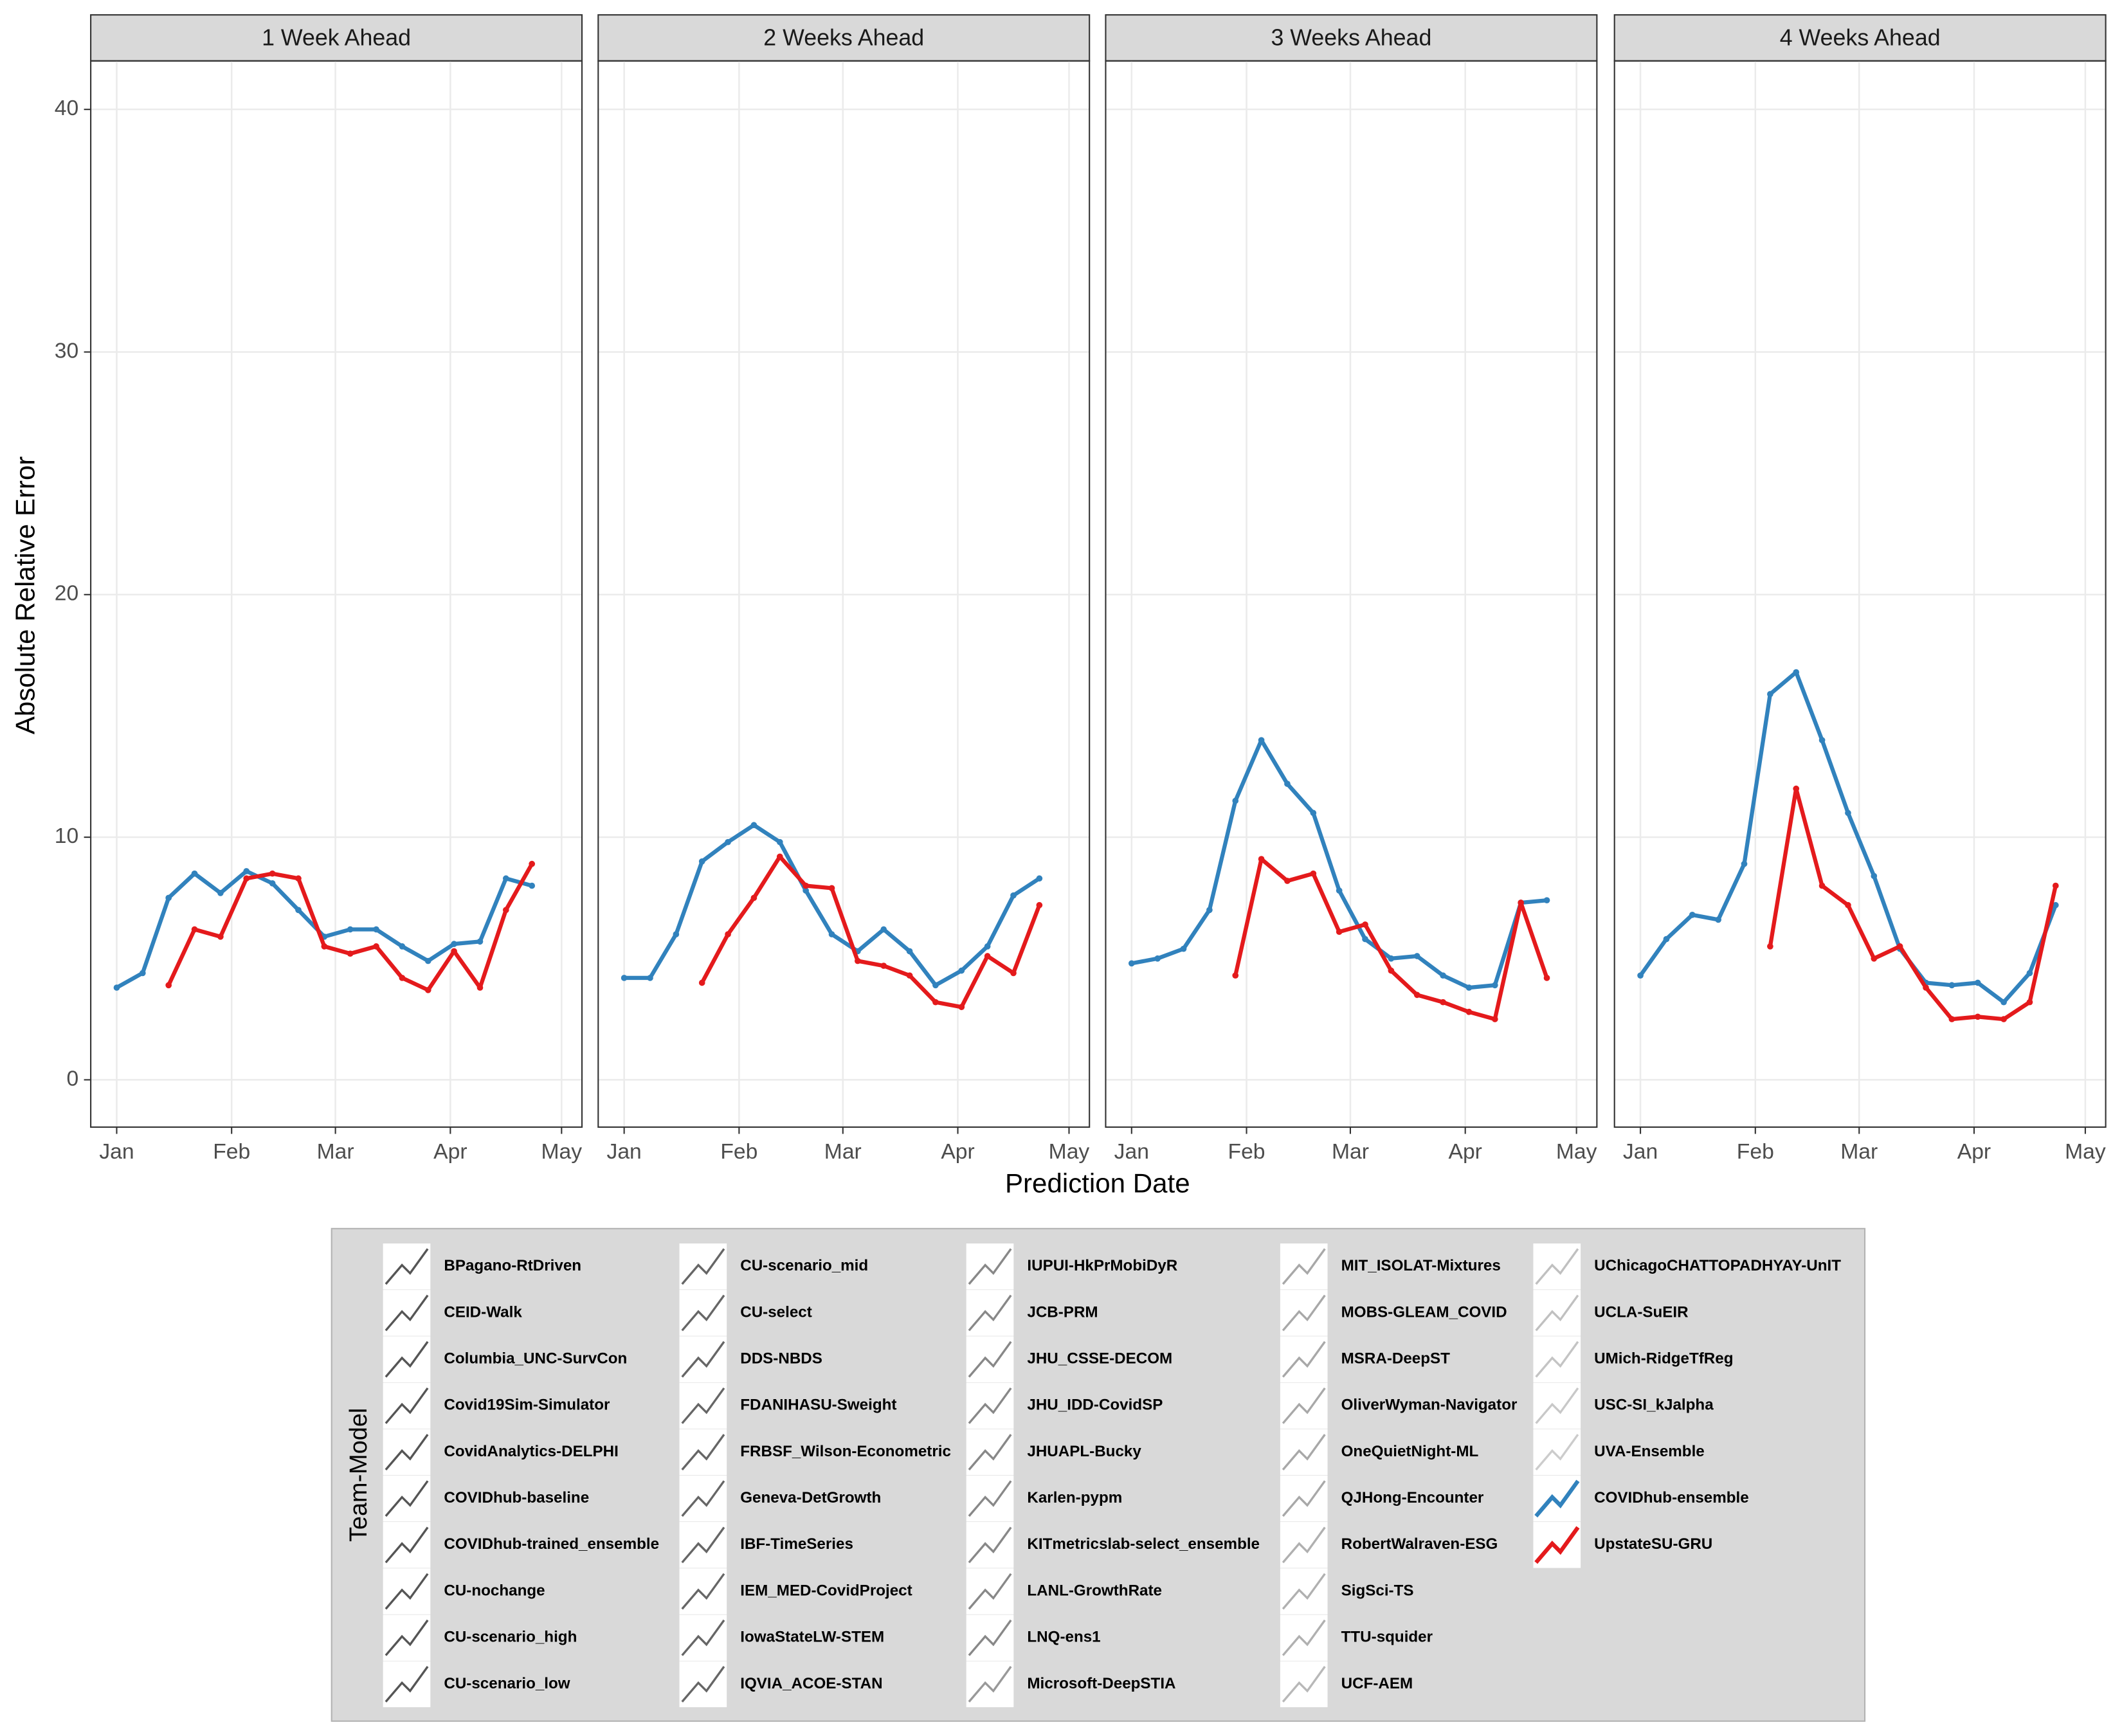  I want to click on panel-title: 3 Weeks Ahead, so click(1351, 37).